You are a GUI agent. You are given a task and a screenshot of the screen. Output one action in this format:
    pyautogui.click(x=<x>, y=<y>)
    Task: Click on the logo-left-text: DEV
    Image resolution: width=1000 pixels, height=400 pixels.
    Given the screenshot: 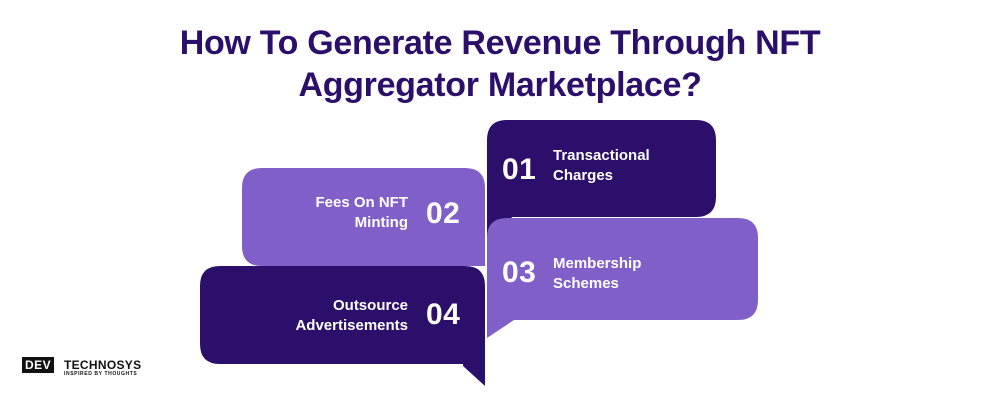 What is the action you would take?
    pyautogui.click(x=38, y=365)
    